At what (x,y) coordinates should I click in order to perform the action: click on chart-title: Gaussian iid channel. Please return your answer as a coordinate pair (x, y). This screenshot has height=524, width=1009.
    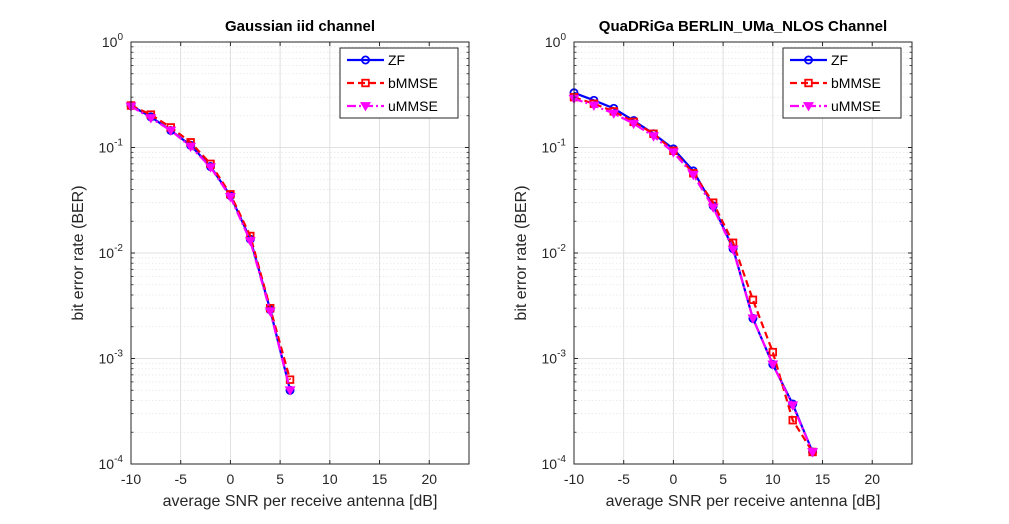
    Looking at the image, I should click on (300, 26).